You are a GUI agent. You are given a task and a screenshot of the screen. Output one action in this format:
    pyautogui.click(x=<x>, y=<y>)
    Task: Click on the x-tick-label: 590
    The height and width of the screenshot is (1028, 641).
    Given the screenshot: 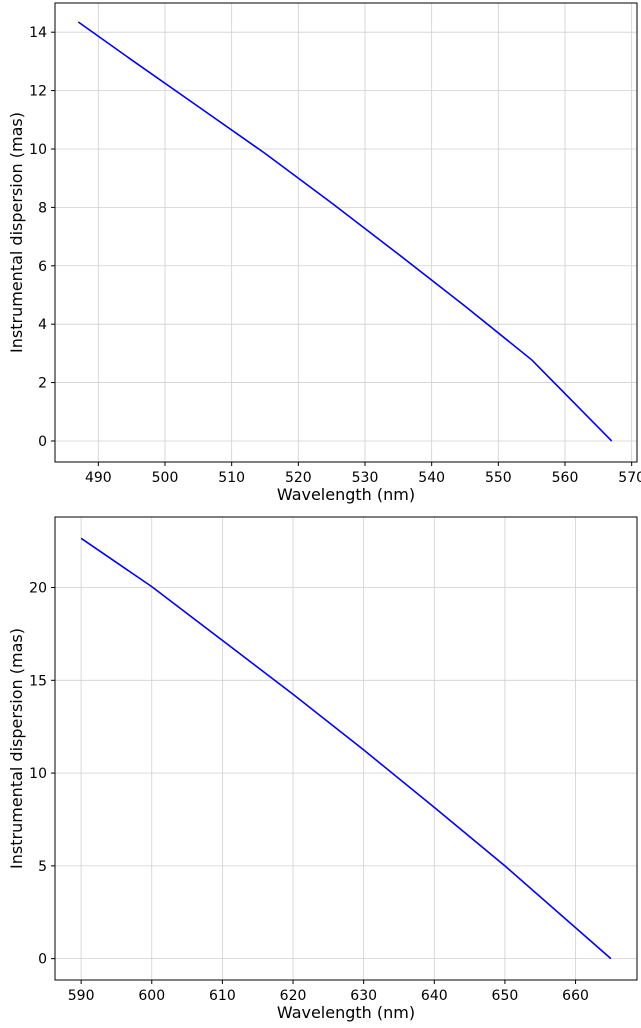 What is the action you would take?
    pyautogui.click(x=81, y=996)
    